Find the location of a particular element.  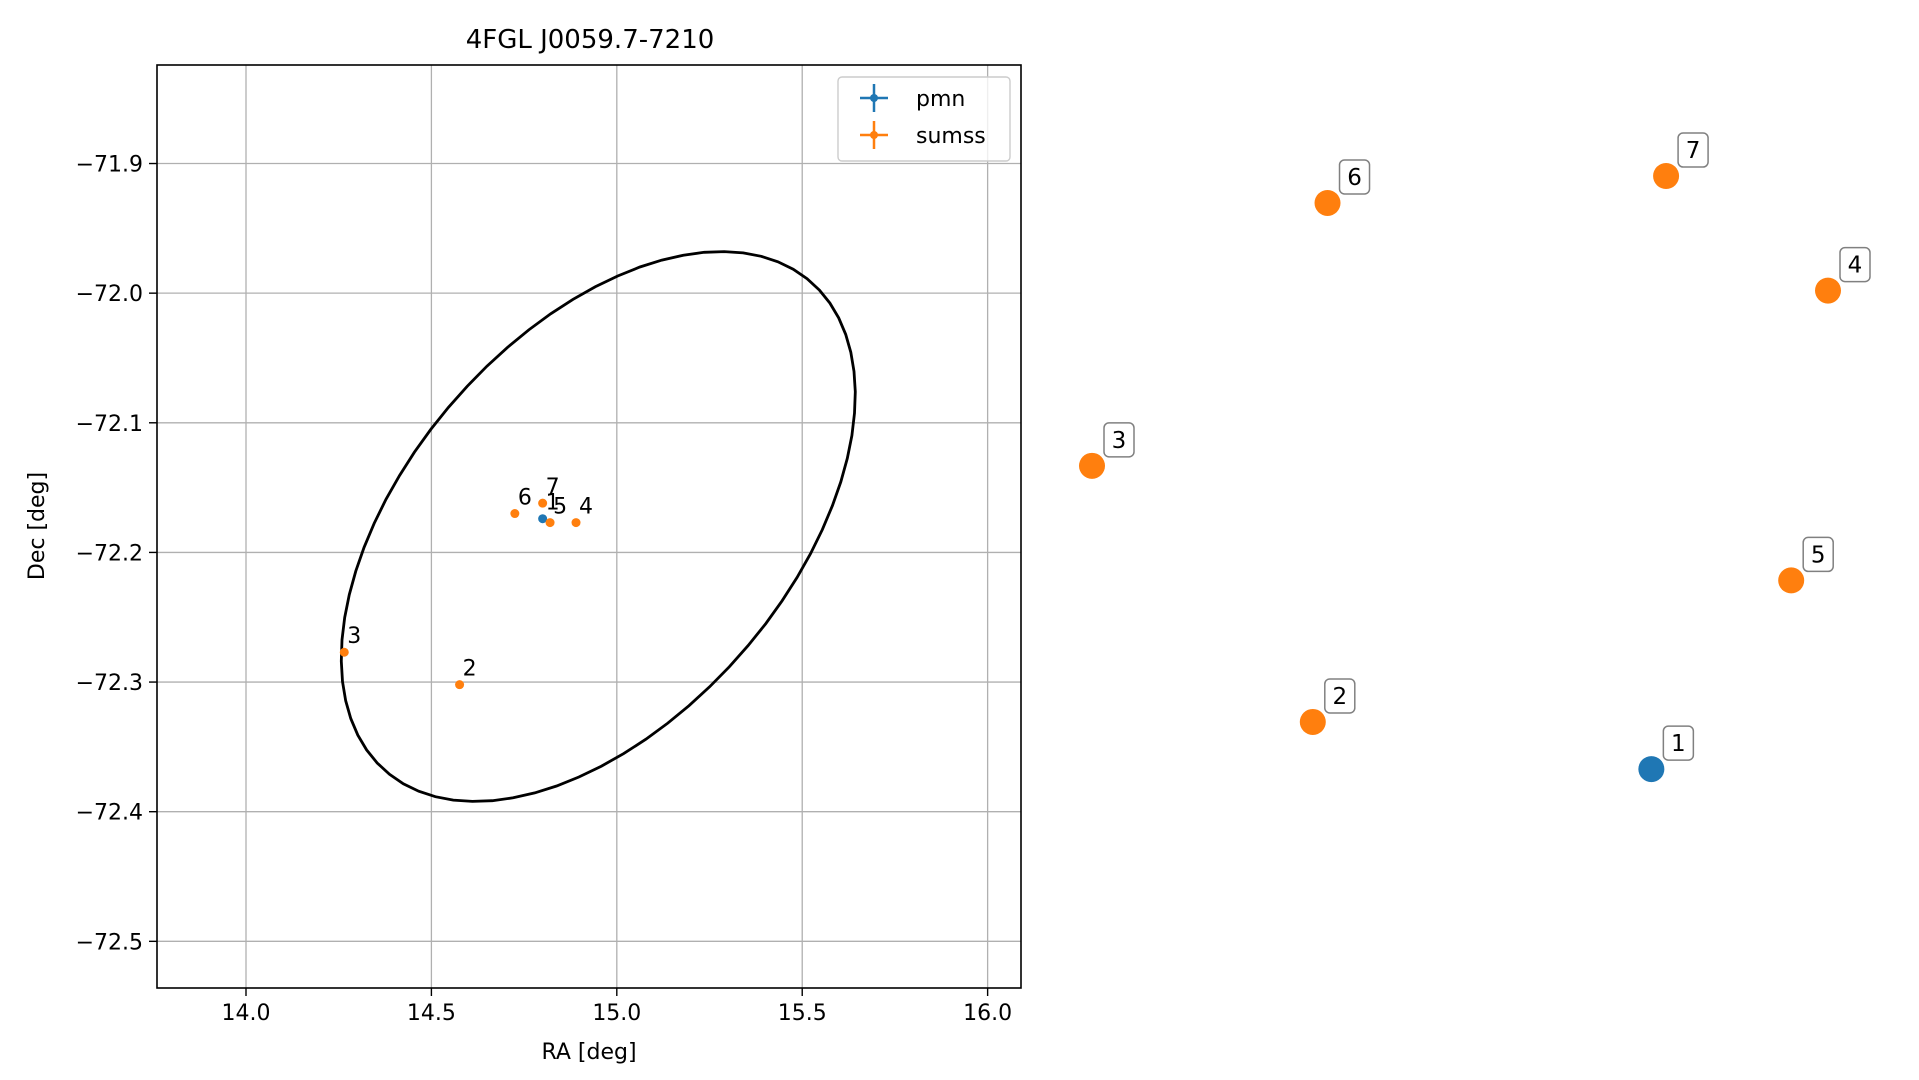

y-tick-label: −72.1 is located at coordinates (109, 424).